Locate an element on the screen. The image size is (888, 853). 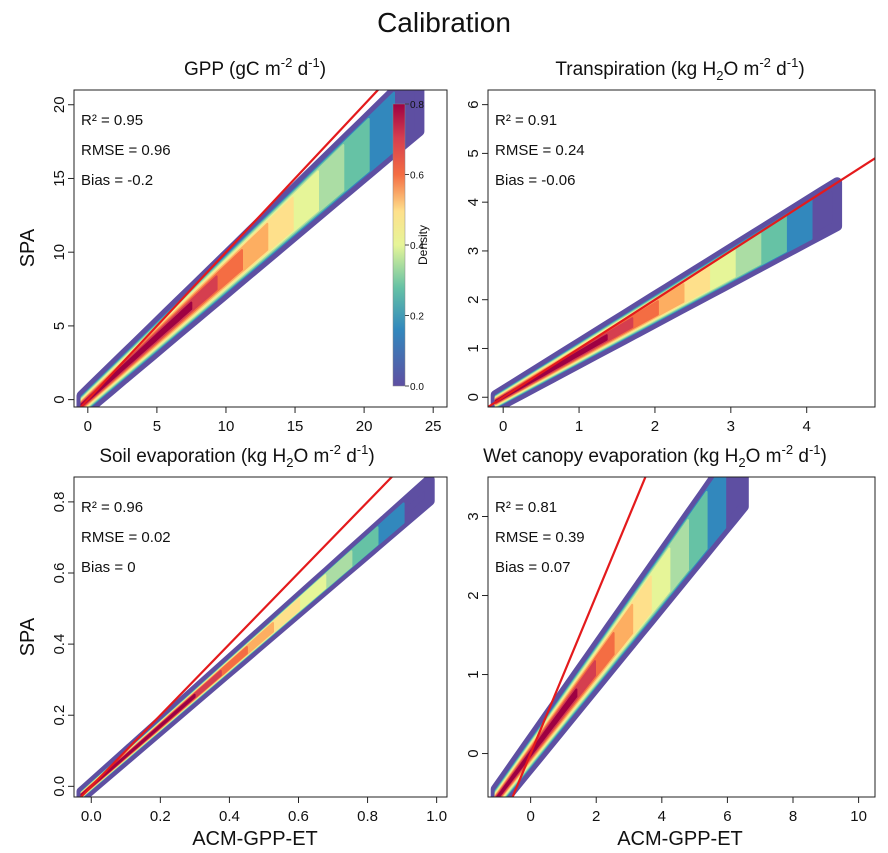
panel-title: Transpiration (kg H2O m-2 d-1) is located at coordinates (679, 69).